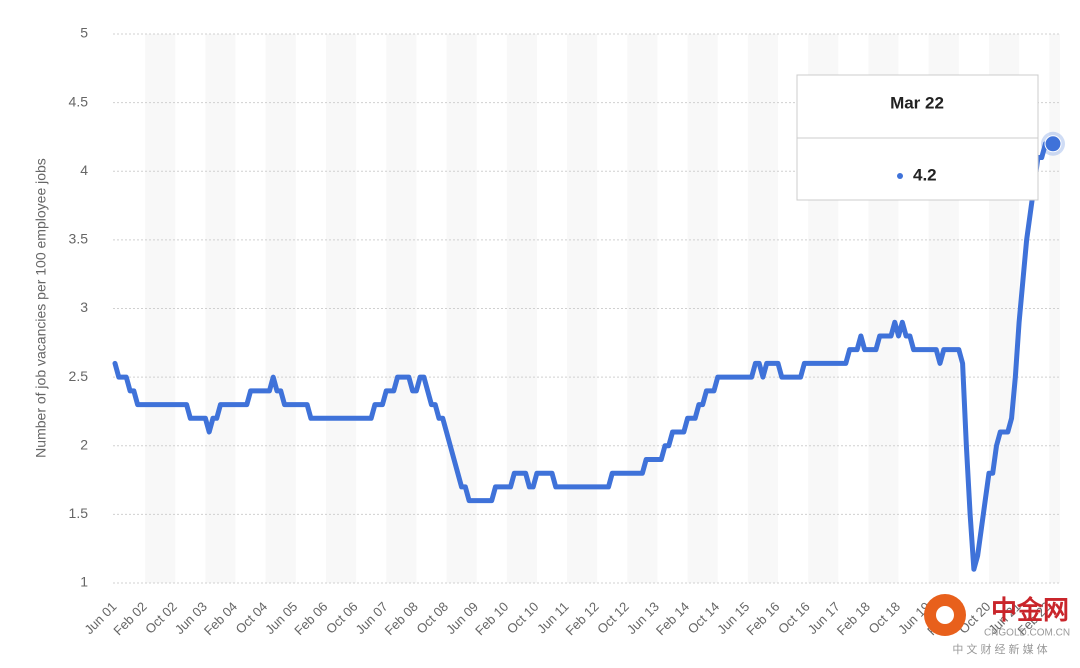 Image resolution: width=1080 pixels, height=668 pixels. I want to click on watermark-logo-inner, so click(945, 615).